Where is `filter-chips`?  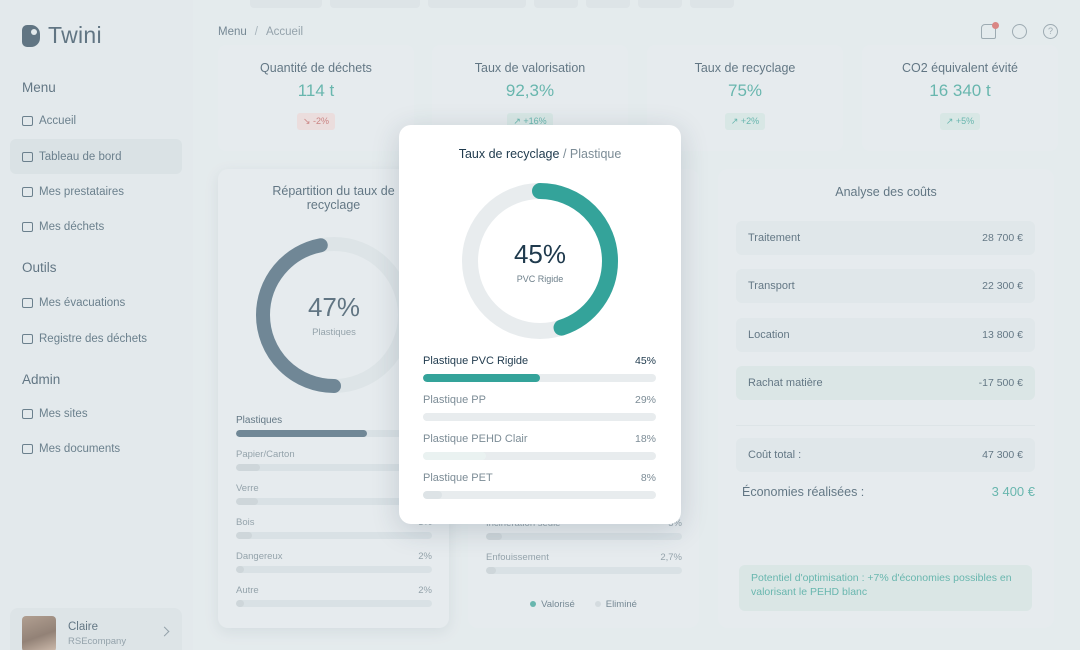 filter-chips is located at coordinates (492, 4).